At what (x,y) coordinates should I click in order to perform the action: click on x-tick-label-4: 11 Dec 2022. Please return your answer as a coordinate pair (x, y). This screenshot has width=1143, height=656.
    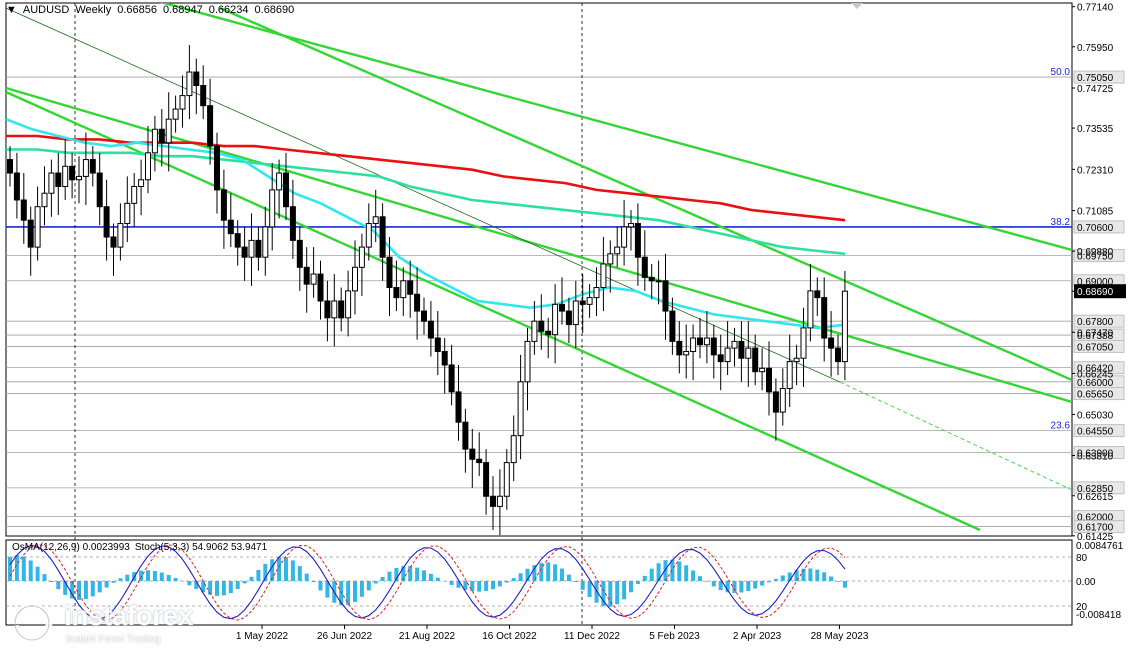
    Looking at the image, I should click on (592, 636).